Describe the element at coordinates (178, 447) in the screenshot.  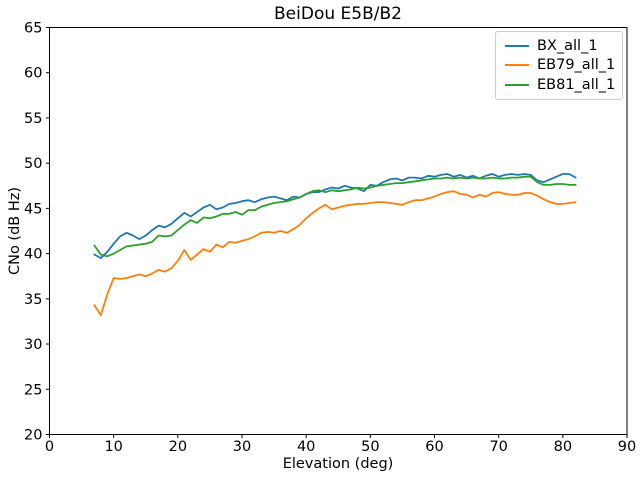
I see `x-tick-label: 20` at that location.